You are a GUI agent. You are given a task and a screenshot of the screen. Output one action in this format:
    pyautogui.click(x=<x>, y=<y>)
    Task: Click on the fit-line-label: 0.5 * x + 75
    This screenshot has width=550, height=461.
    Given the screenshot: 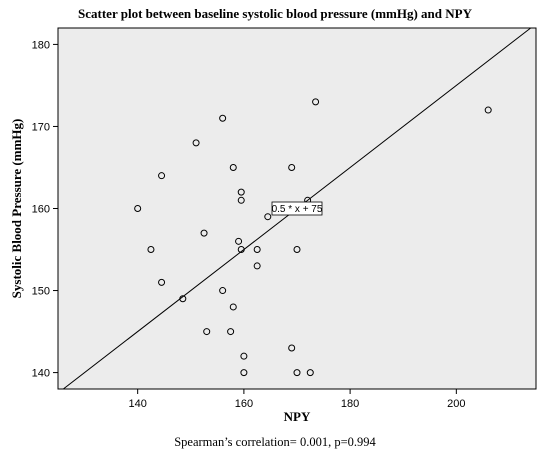 What is the action you would take?
    pyautogui.click(x=297, y=208)
    